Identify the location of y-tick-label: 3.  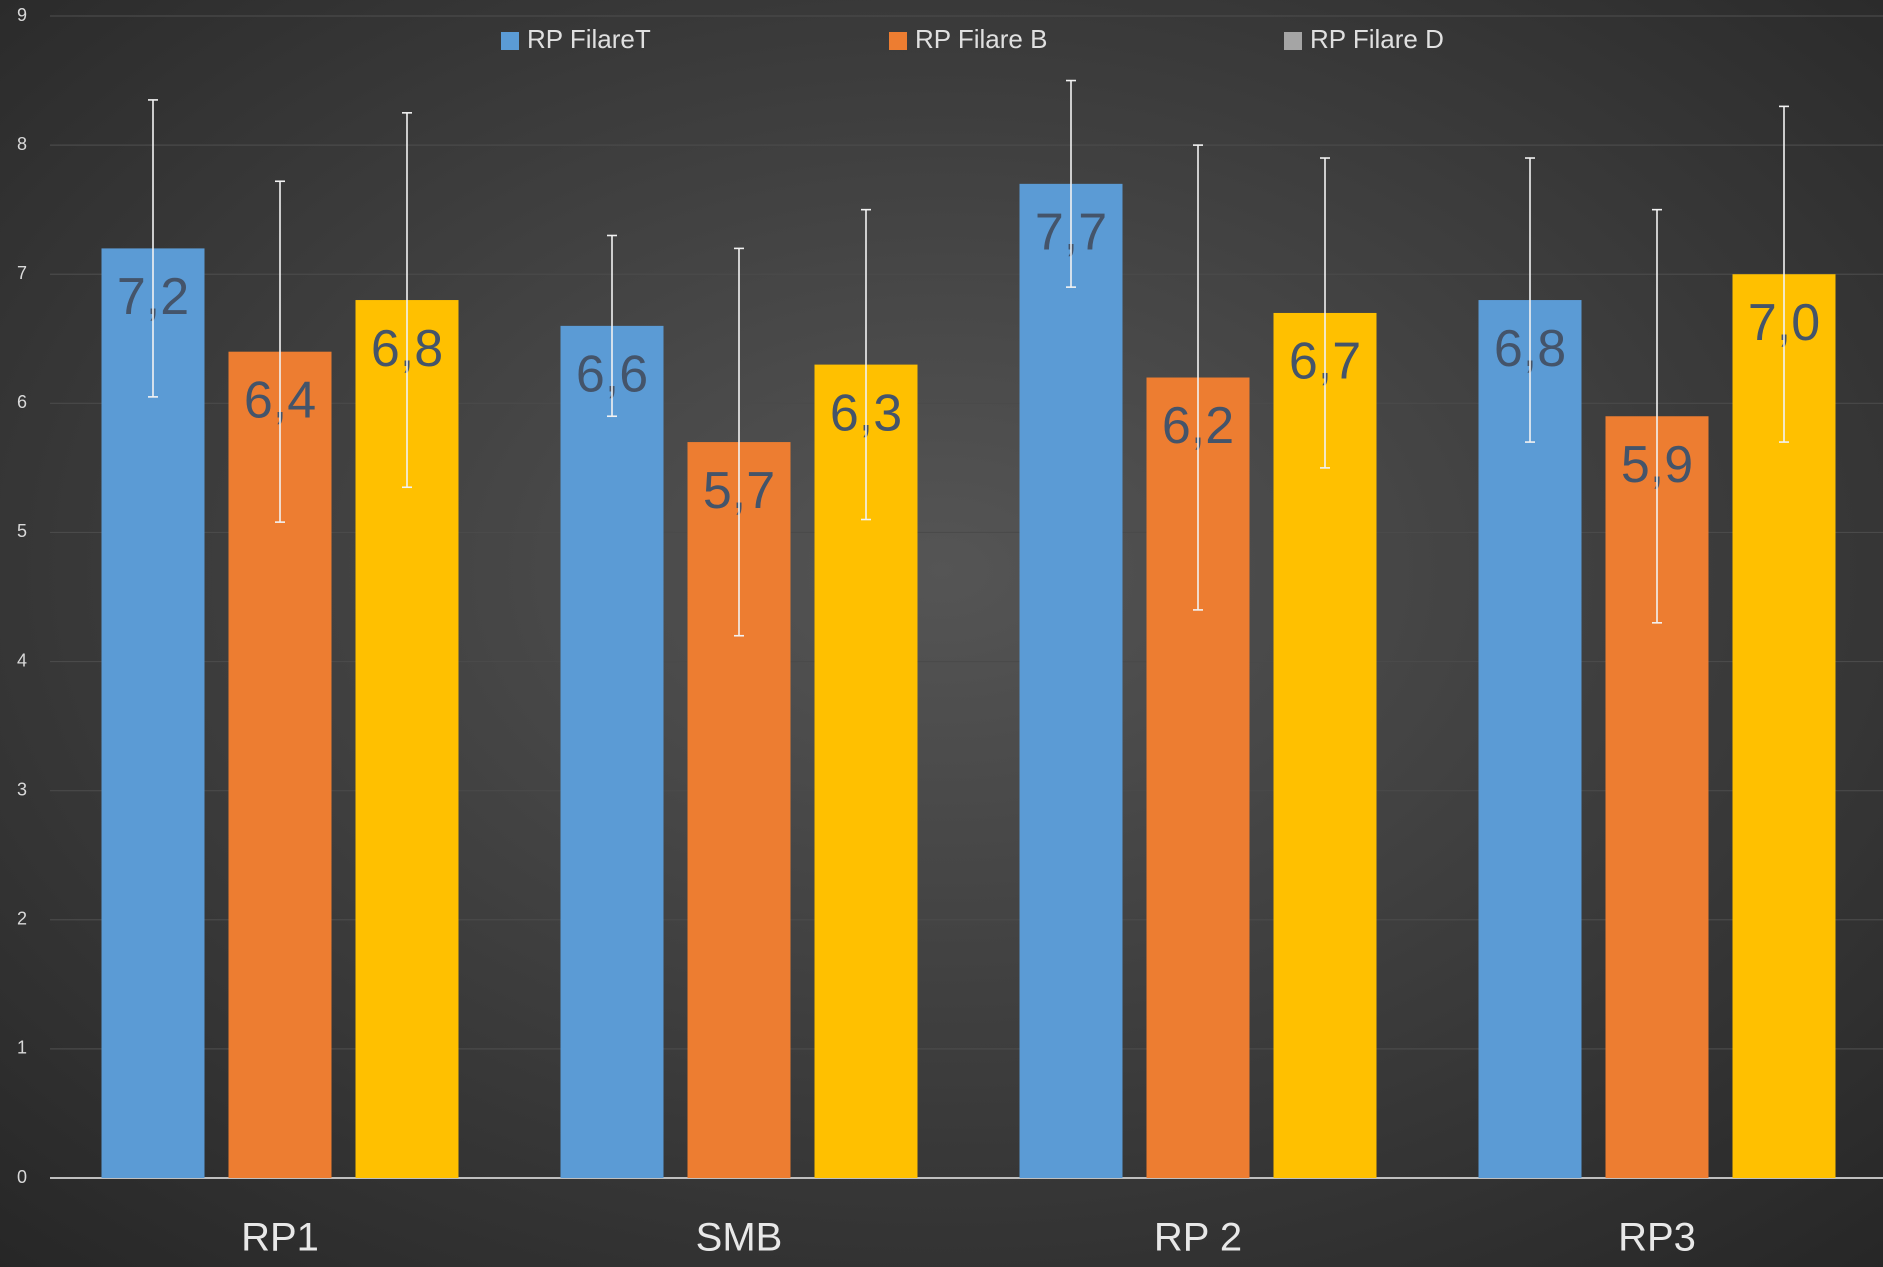
(22, 789).